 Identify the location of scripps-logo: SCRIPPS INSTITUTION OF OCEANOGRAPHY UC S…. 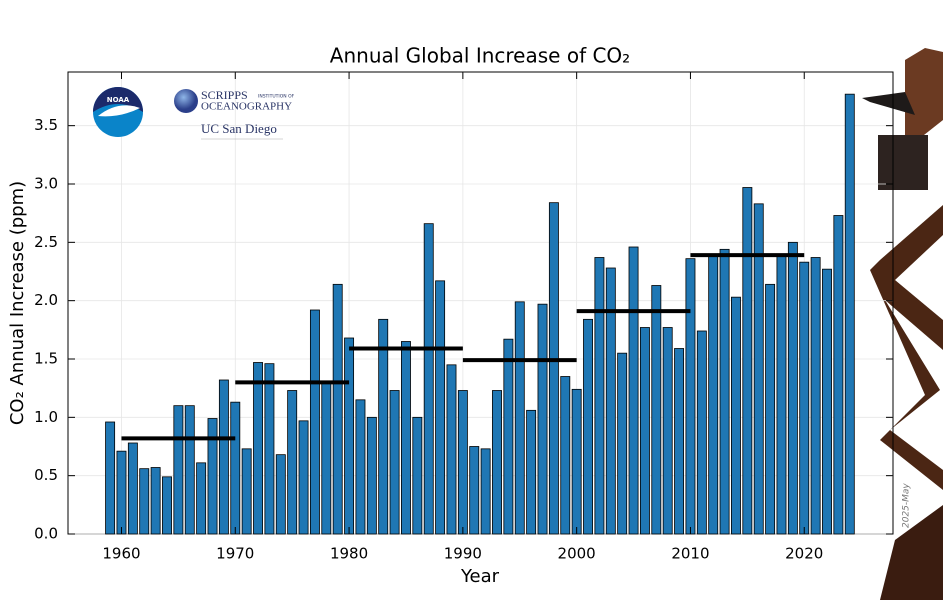
(234, 114).